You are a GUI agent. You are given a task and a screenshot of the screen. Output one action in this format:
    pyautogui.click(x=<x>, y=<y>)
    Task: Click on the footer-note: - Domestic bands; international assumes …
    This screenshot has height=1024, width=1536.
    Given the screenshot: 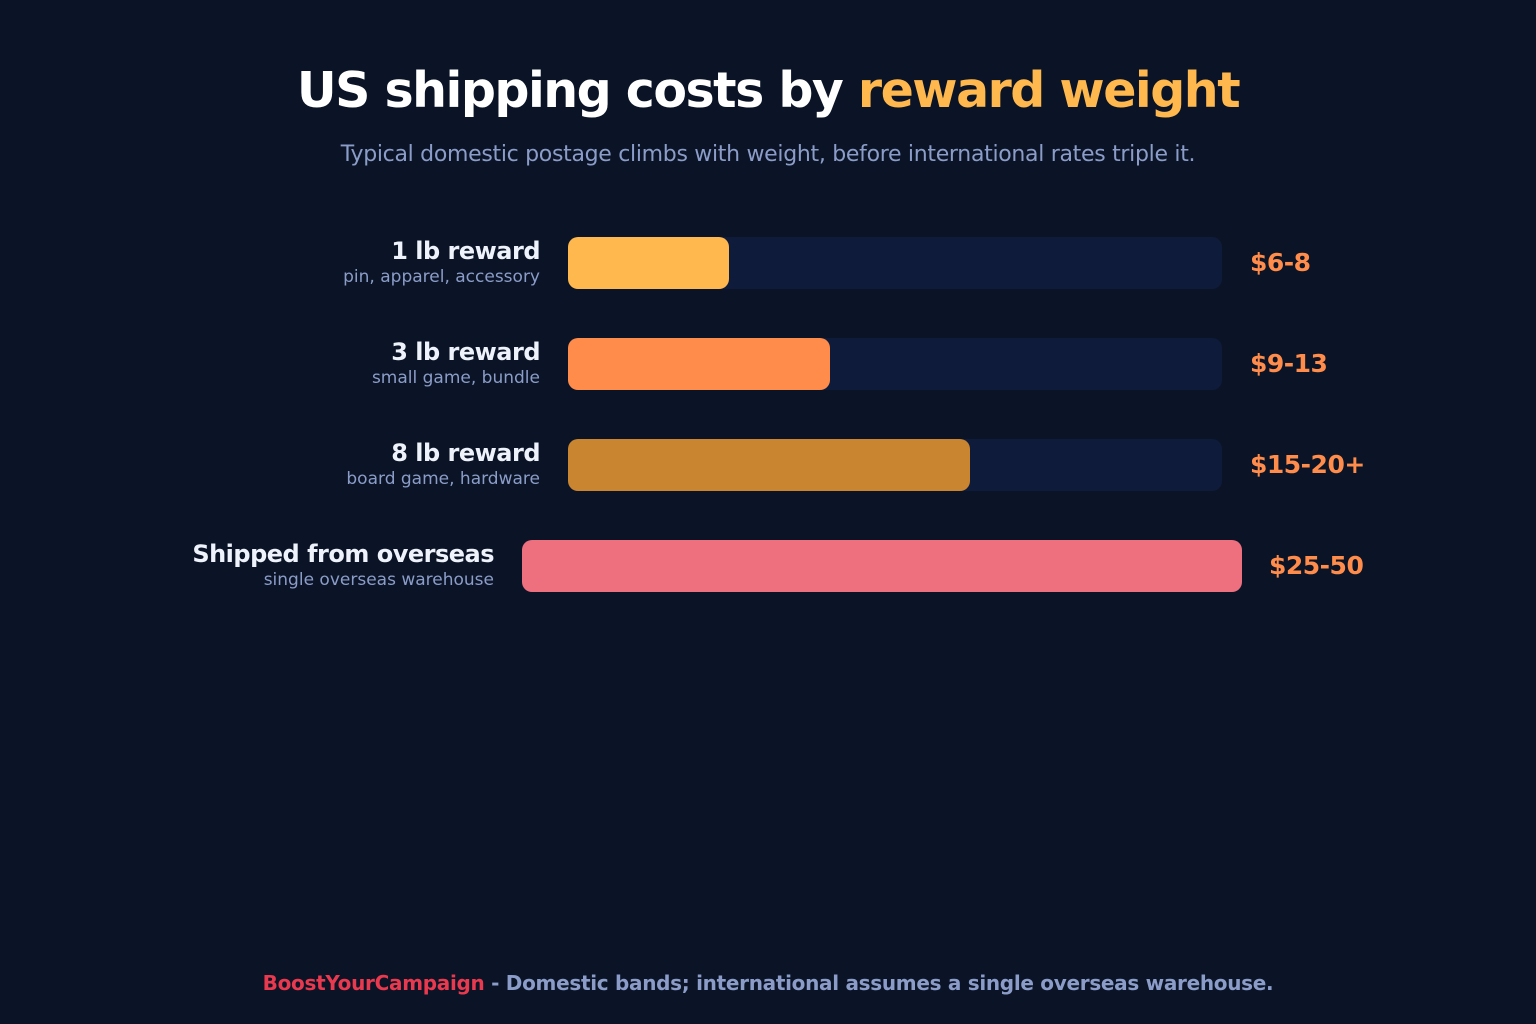 What is the action you would take?
    pyautogui.click(x=879, y=983)
    